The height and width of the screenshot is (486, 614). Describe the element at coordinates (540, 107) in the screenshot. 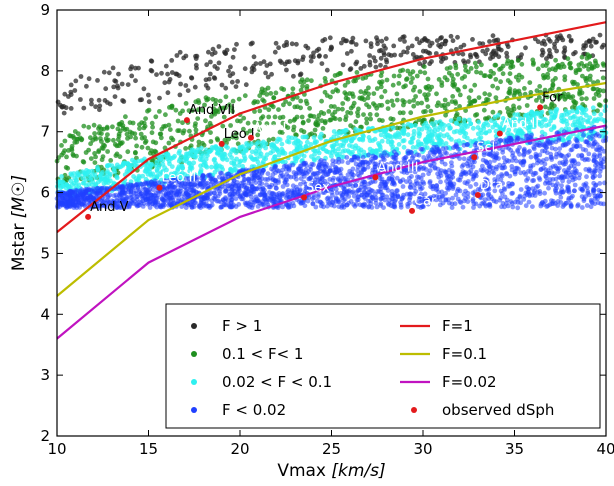

I see `dsph-point` at that location.